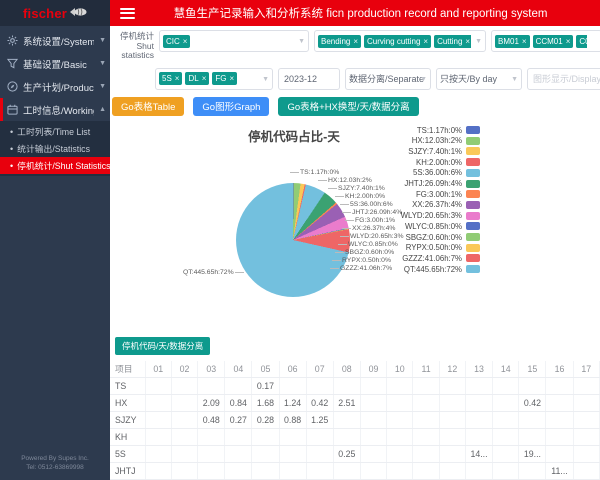  I want to click on legend-item: TS:1.17h:0%, so click(448, 130).